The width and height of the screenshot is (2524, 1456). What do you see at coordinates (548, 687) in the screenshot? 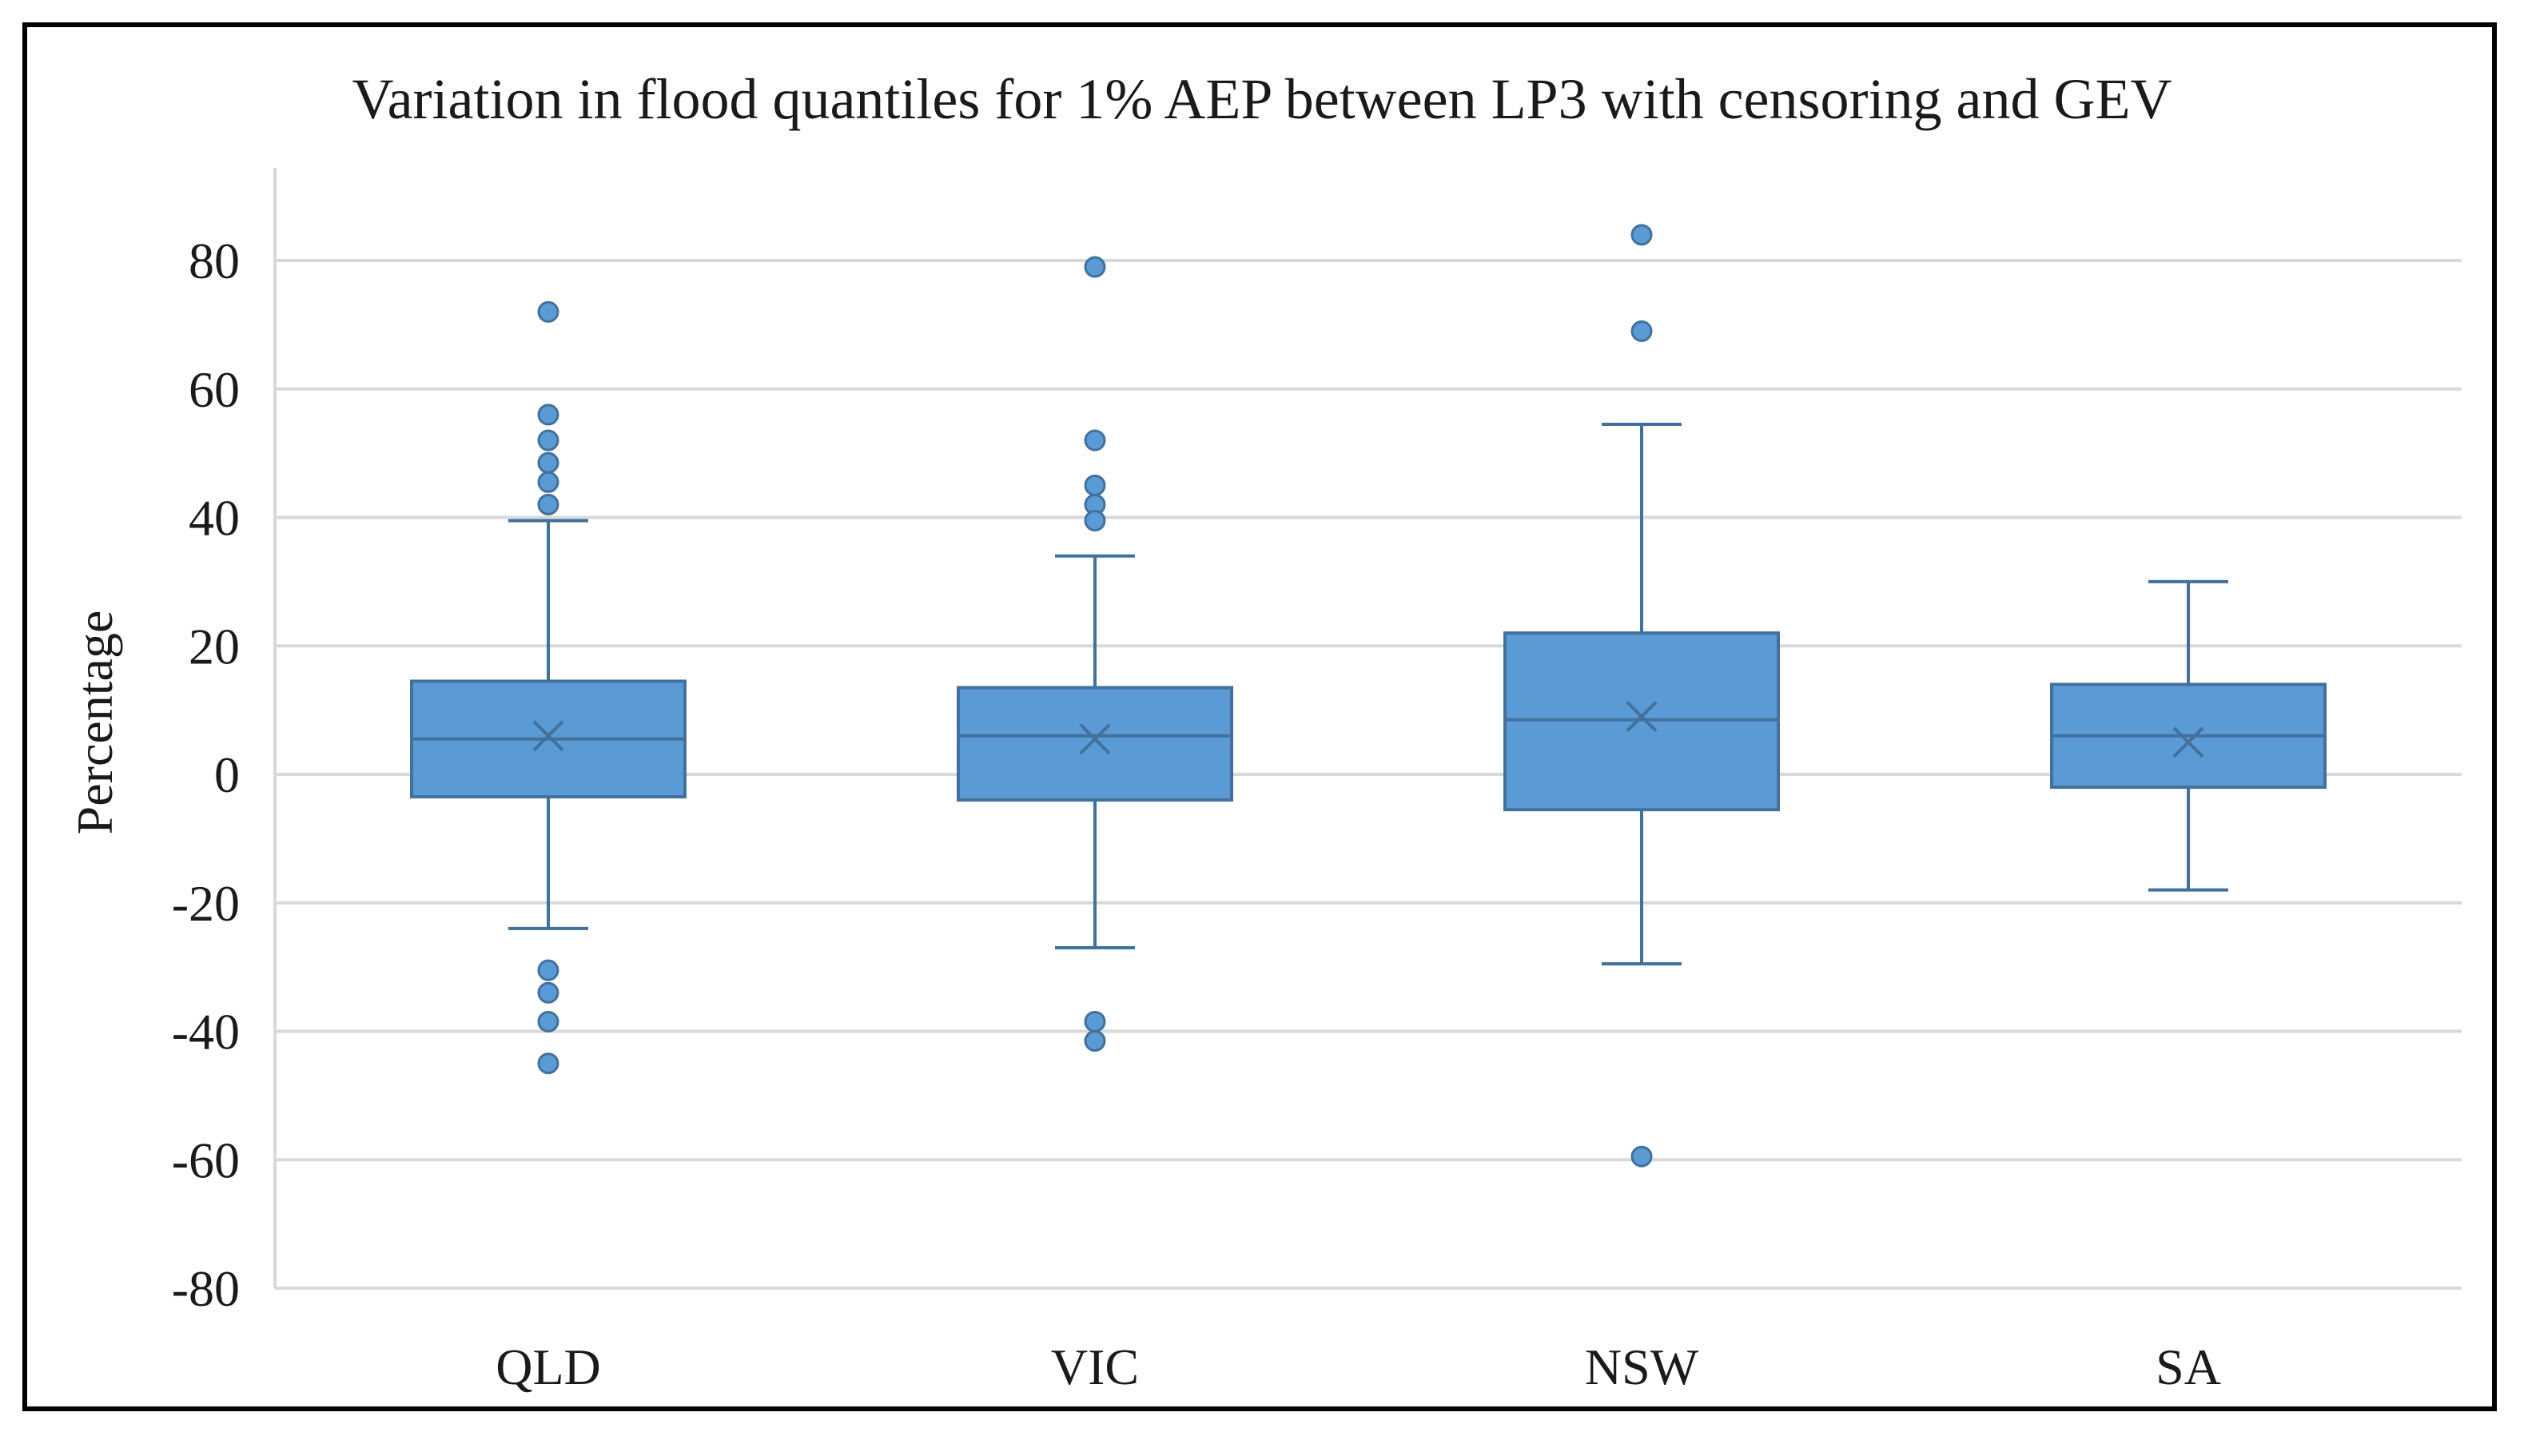
I see `box-qld` at bounding box center [548, 687].